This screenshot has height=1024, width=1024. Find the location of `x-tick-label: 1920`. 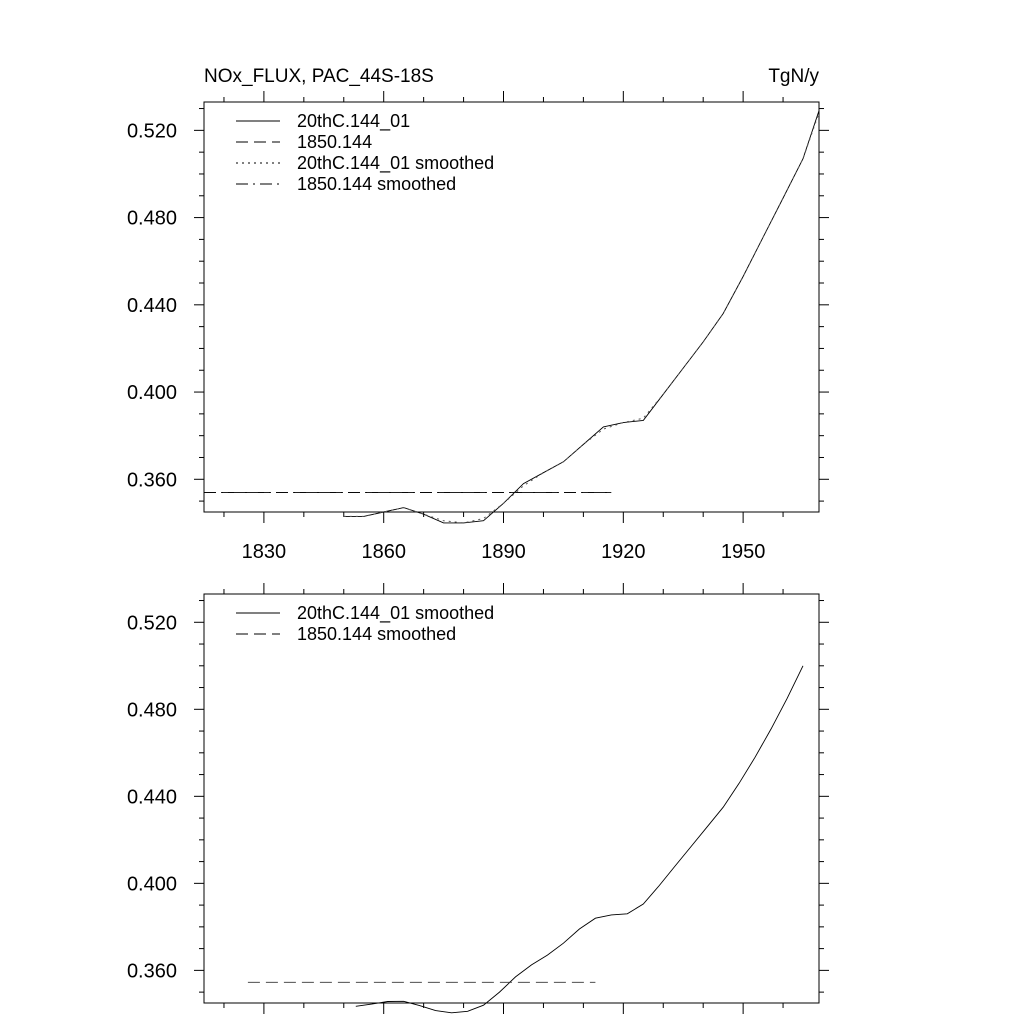

x-tick-label: 1920 is located at coordinates (623, 552).